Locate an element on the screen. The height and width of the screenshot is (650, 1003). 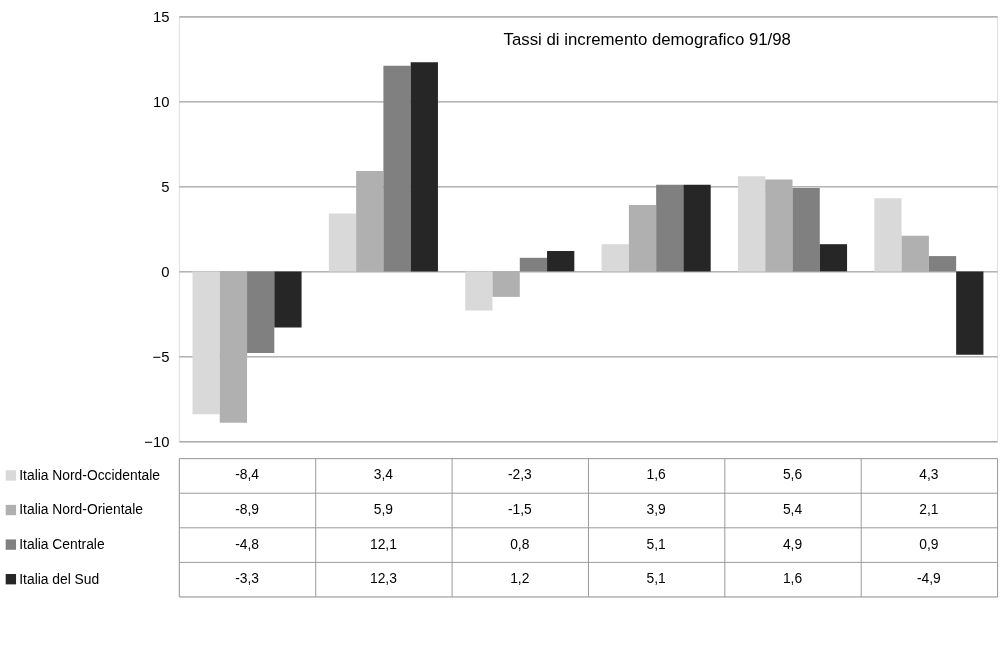
data-label: 2,1 is located at coordinates (929, 508).